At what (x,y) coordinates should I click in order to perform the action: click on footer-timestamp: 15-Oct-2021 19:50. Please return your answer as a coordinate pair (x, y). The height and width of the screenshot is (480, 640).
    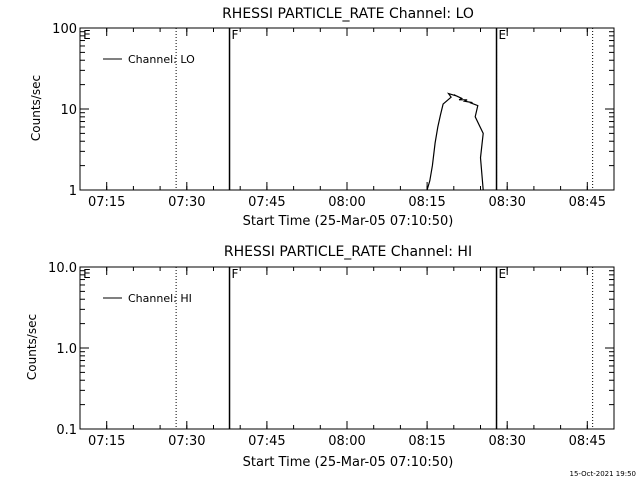
    Looking at the image, I should click on (603, 474).